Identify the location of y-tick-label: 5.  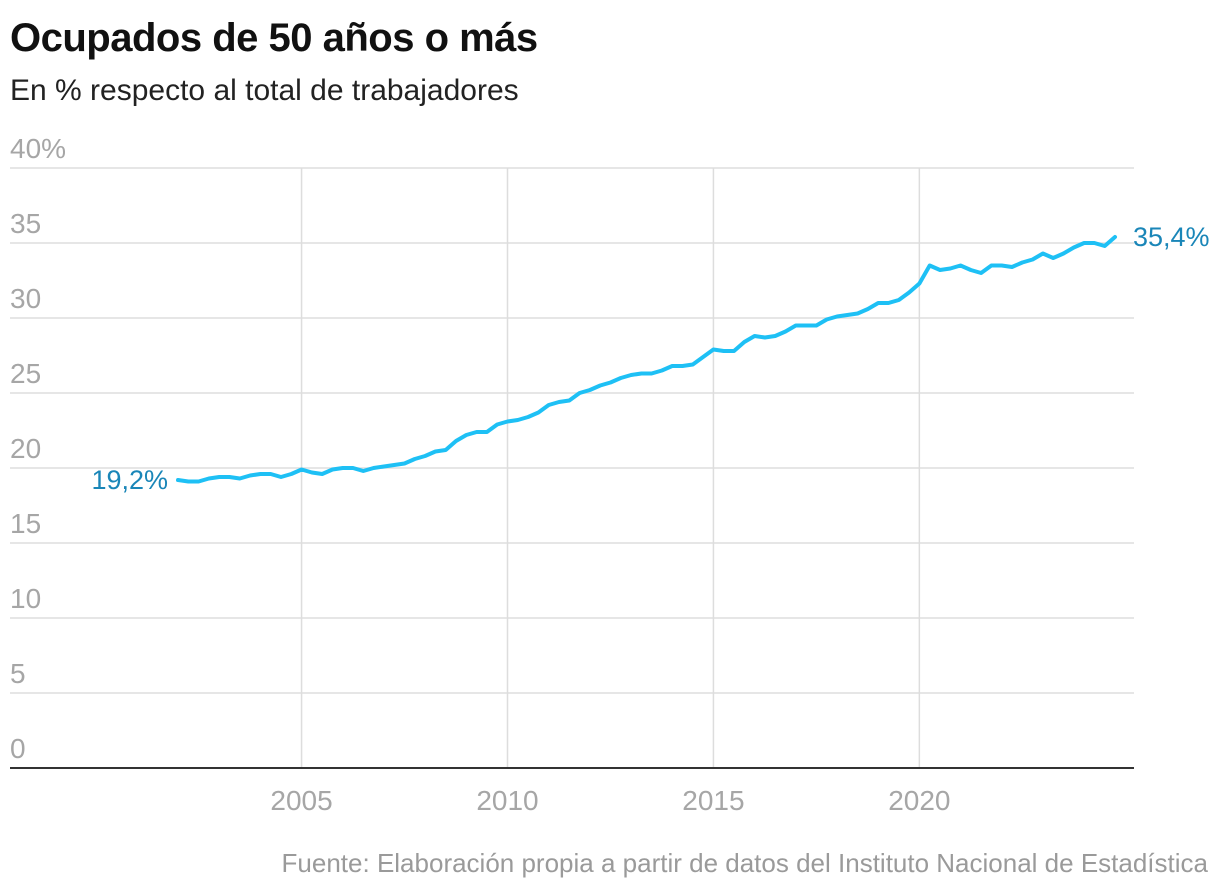
(18, 673).